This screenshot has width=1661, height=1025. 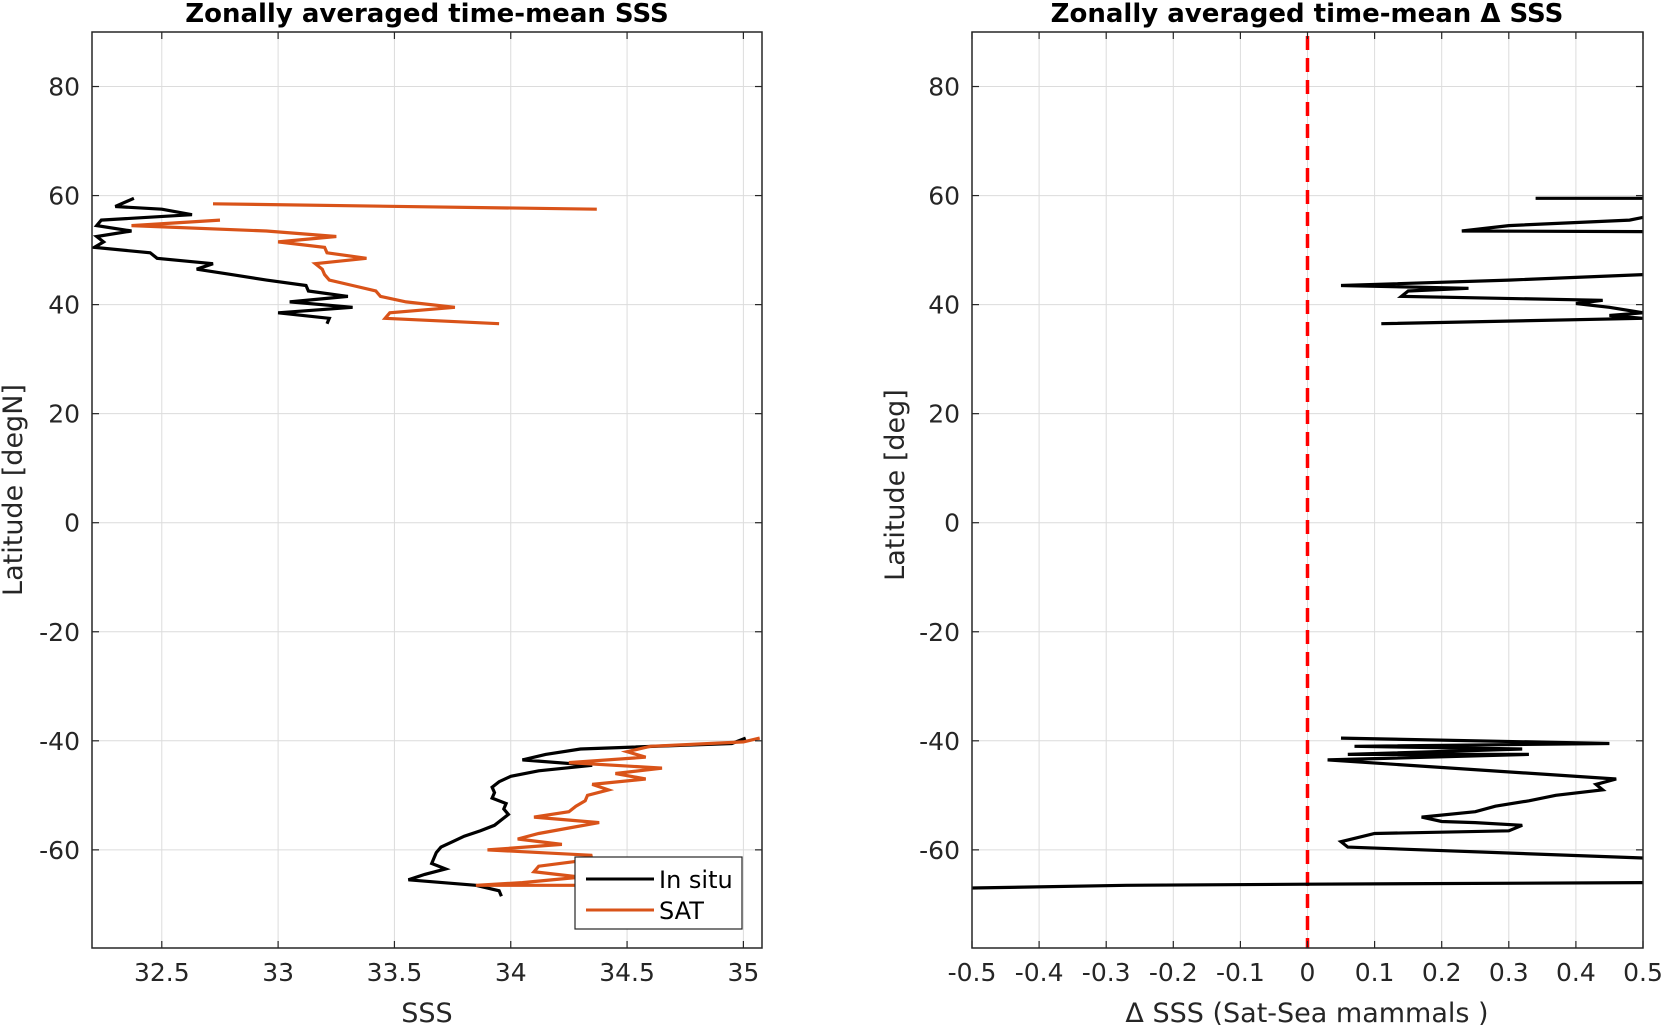 What do you see at coordinates (627, 972) in the screenshot?
I see `left-x-tick-label: 34.5` at bounding box center [627, 972].